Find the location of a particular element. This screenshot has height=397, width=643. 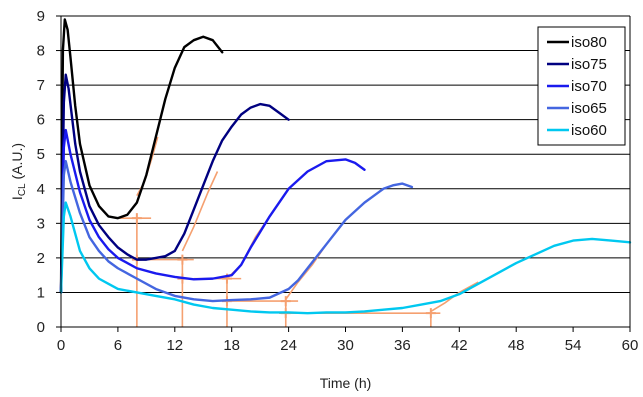

y-axis-label-unit: (A.U.) is located at coordinates (17, 163).